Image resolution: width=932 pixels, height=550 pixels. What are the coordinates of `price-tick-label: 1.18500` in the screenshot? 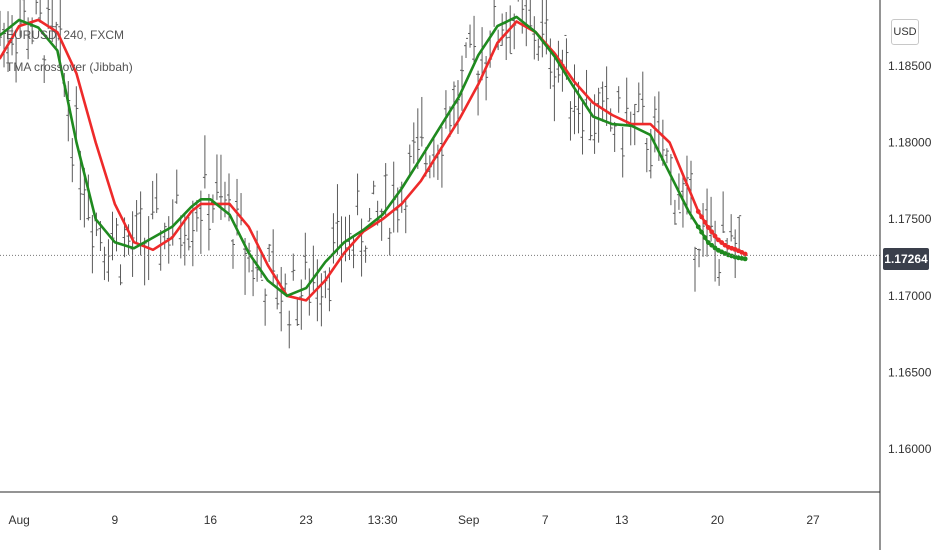 It's located at (910, 66).